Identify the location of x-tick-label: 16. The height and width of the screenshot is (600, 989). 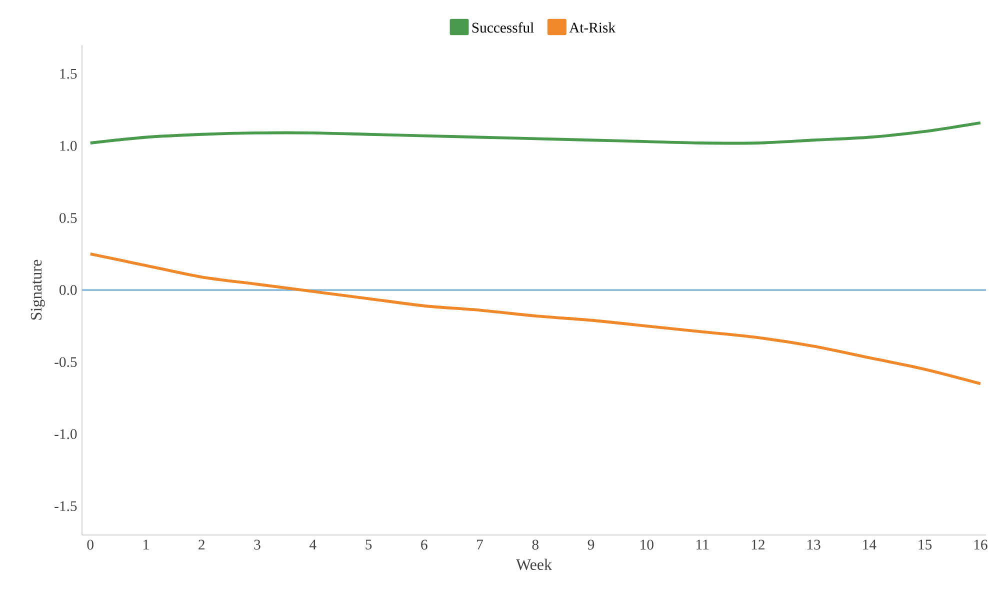
(981, 545).